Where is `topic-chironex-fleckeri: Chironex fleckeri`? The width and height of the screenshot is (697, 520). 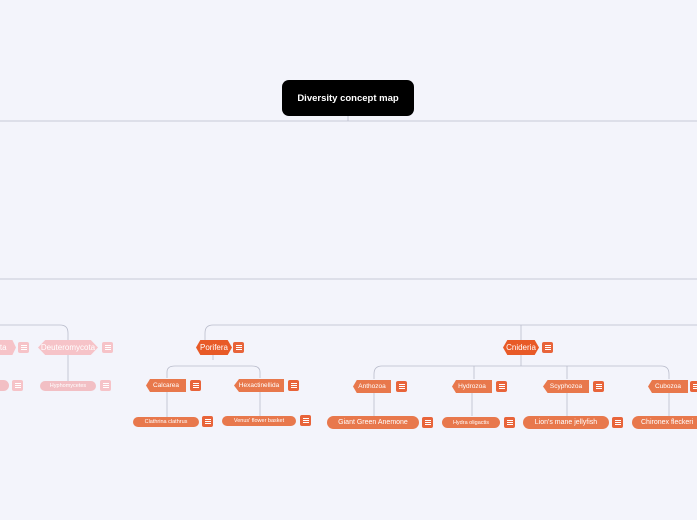
topic-chironex-fleckeri: Chironex fleckeri is located at coordinates (664, 422).